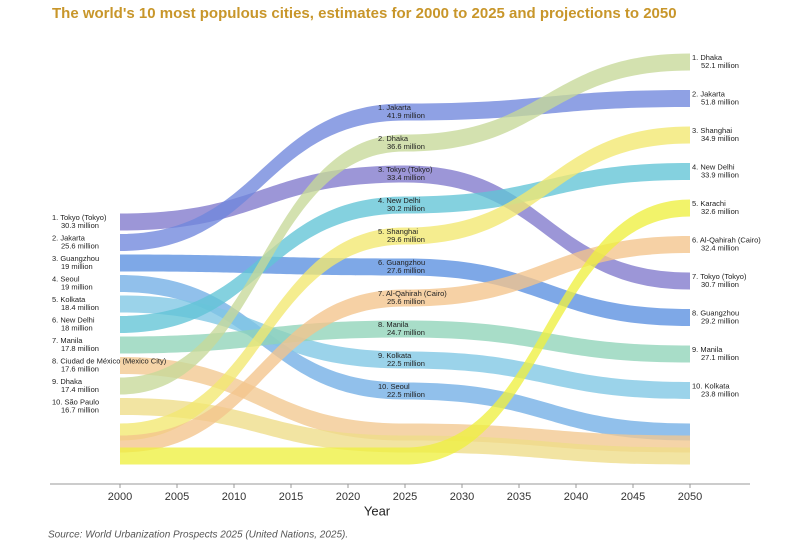 The width and height of the screenshot is (800, 547). Describe the element at coordinates (715, 312) in the screenshot. I see `city-label: 8. Guangzhou` at that location.